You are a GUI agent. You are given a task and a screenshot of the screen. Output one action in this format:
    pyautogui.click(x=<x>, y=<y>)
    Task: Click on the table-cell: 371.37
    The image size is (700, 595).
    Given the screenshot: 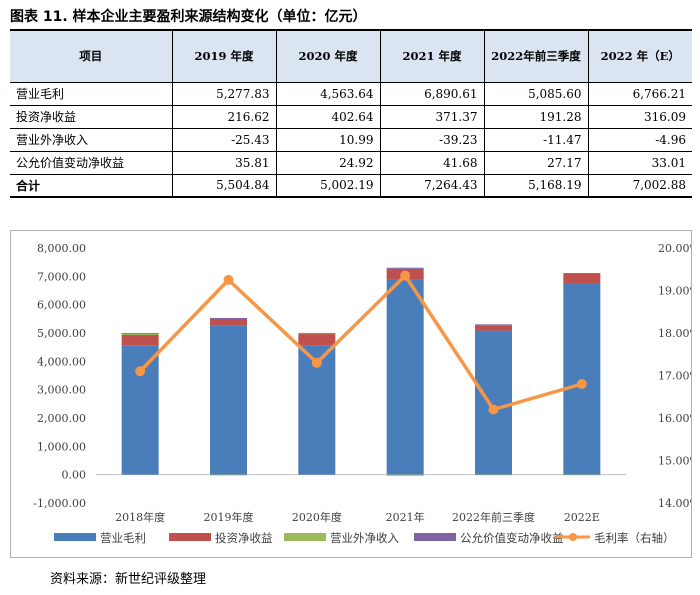 What is the action you would take?
    pyautogui.click(x=431, y=117)
    